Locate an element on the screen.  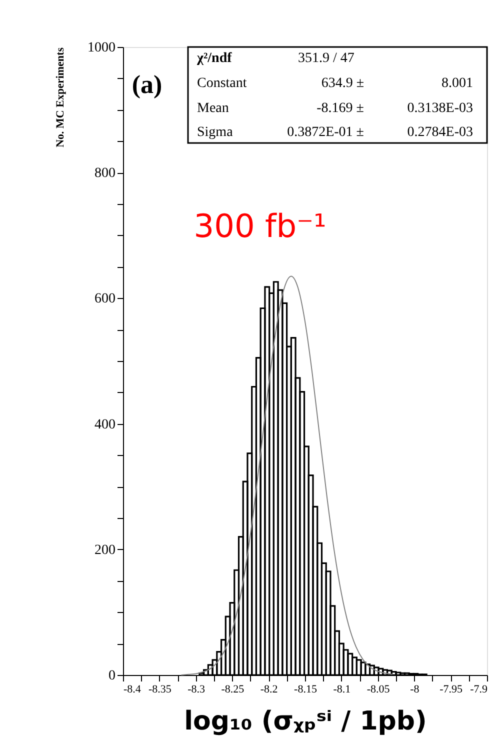
x-tick-label: -8.35 is located at coordinates (160, 690).